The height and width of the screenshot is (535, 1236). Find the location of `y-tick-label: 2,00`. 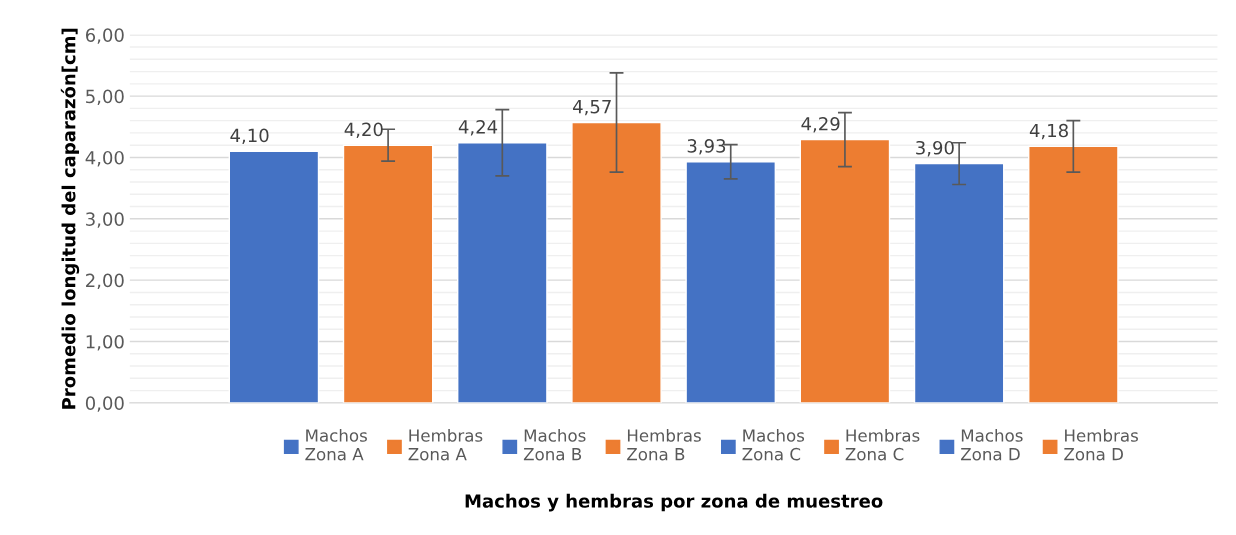

y-tick-label: 2,00 is located at coordinates (105, 281).